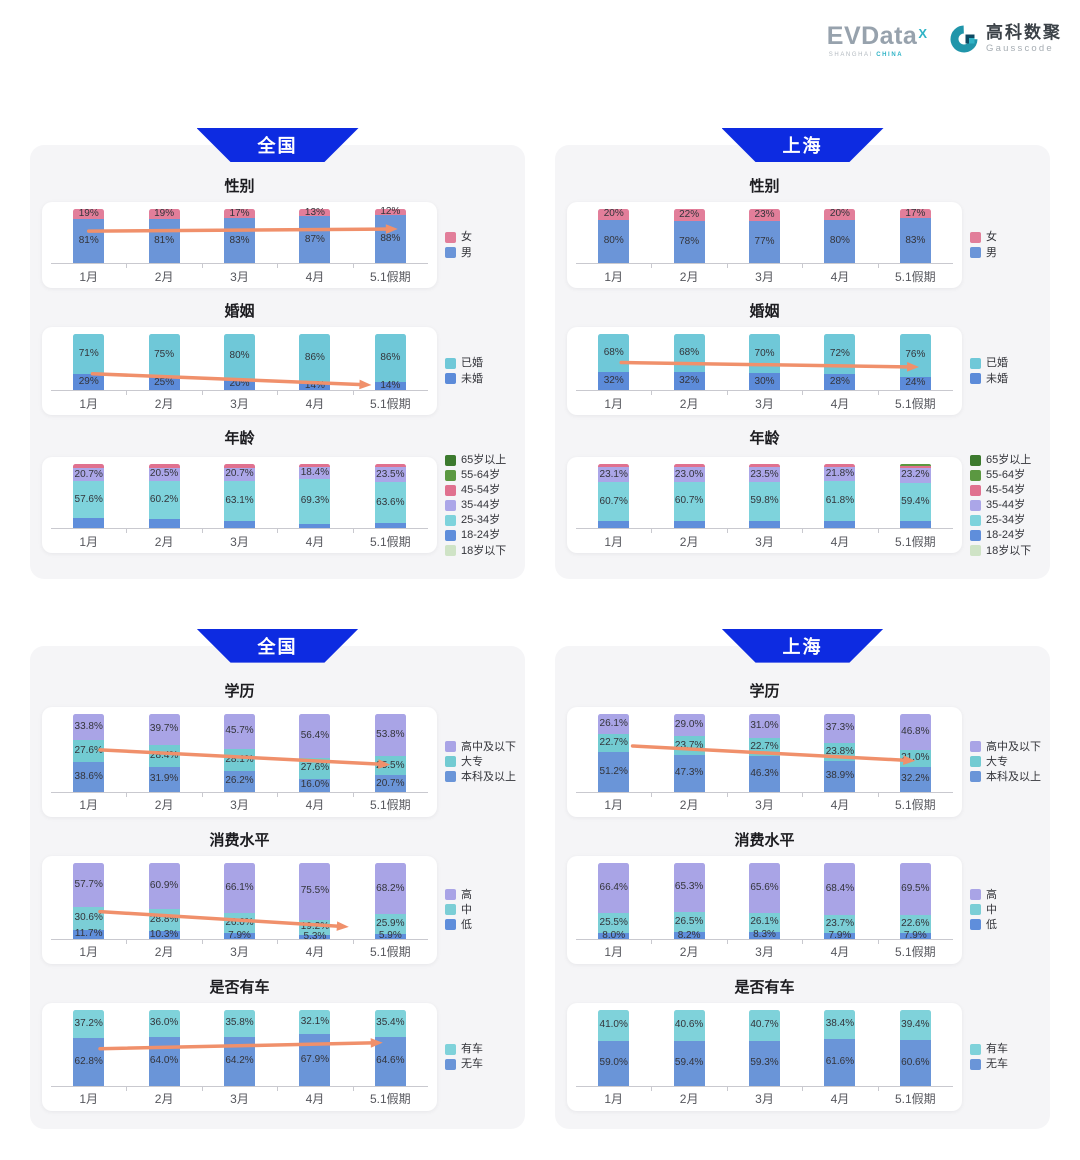 The height and width of the screenshot is (1160, 1080). Describe the element at coordinates (315, 496) in the screenshot. I see `bar: 18.4% 69.3%` at that location.